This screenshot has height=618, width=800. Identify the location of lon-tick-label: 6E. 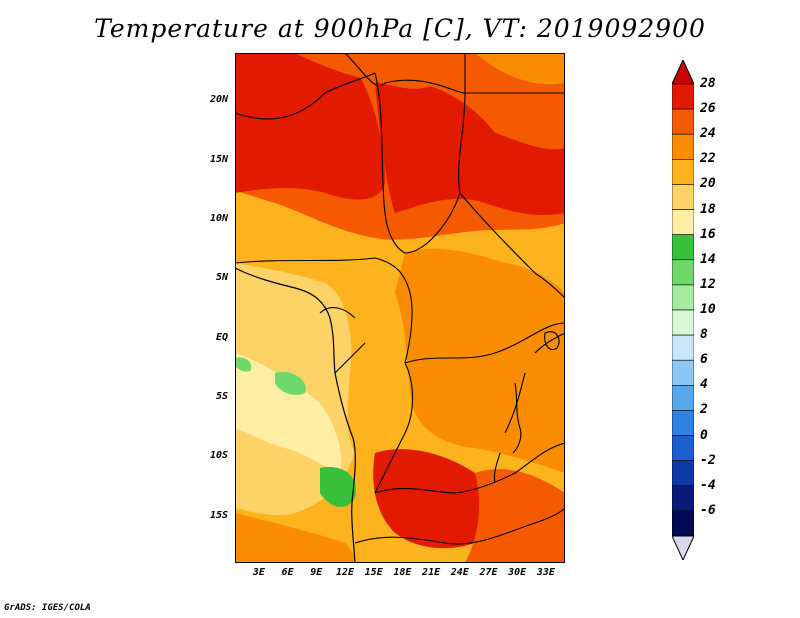
(287, 572).